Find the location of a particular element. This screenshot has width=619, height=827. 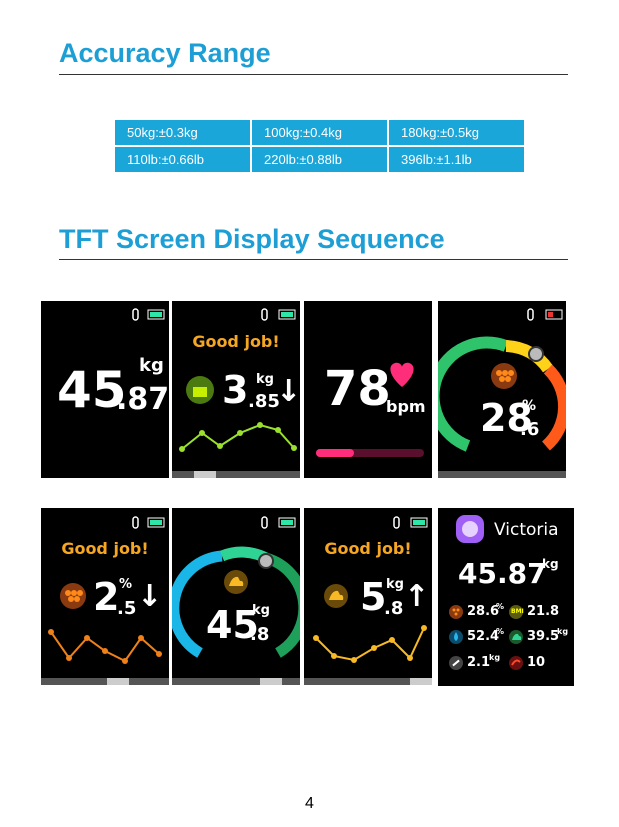

summary-bmi: 21.8 is located at coordinates (543, 611).